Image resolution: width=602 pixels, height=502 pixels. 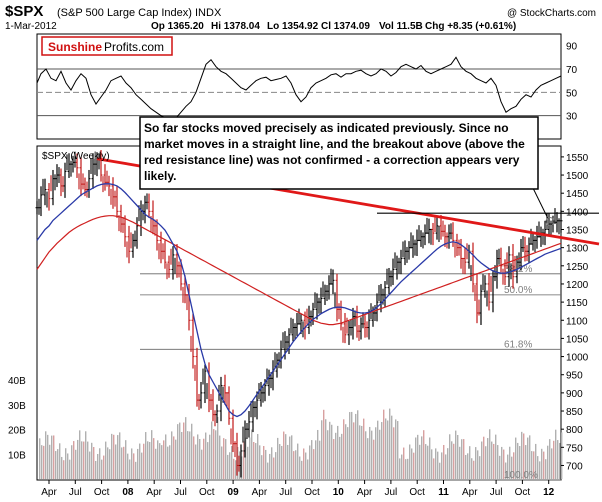 I want to click on annotation-box, so click(x=339, y=153).